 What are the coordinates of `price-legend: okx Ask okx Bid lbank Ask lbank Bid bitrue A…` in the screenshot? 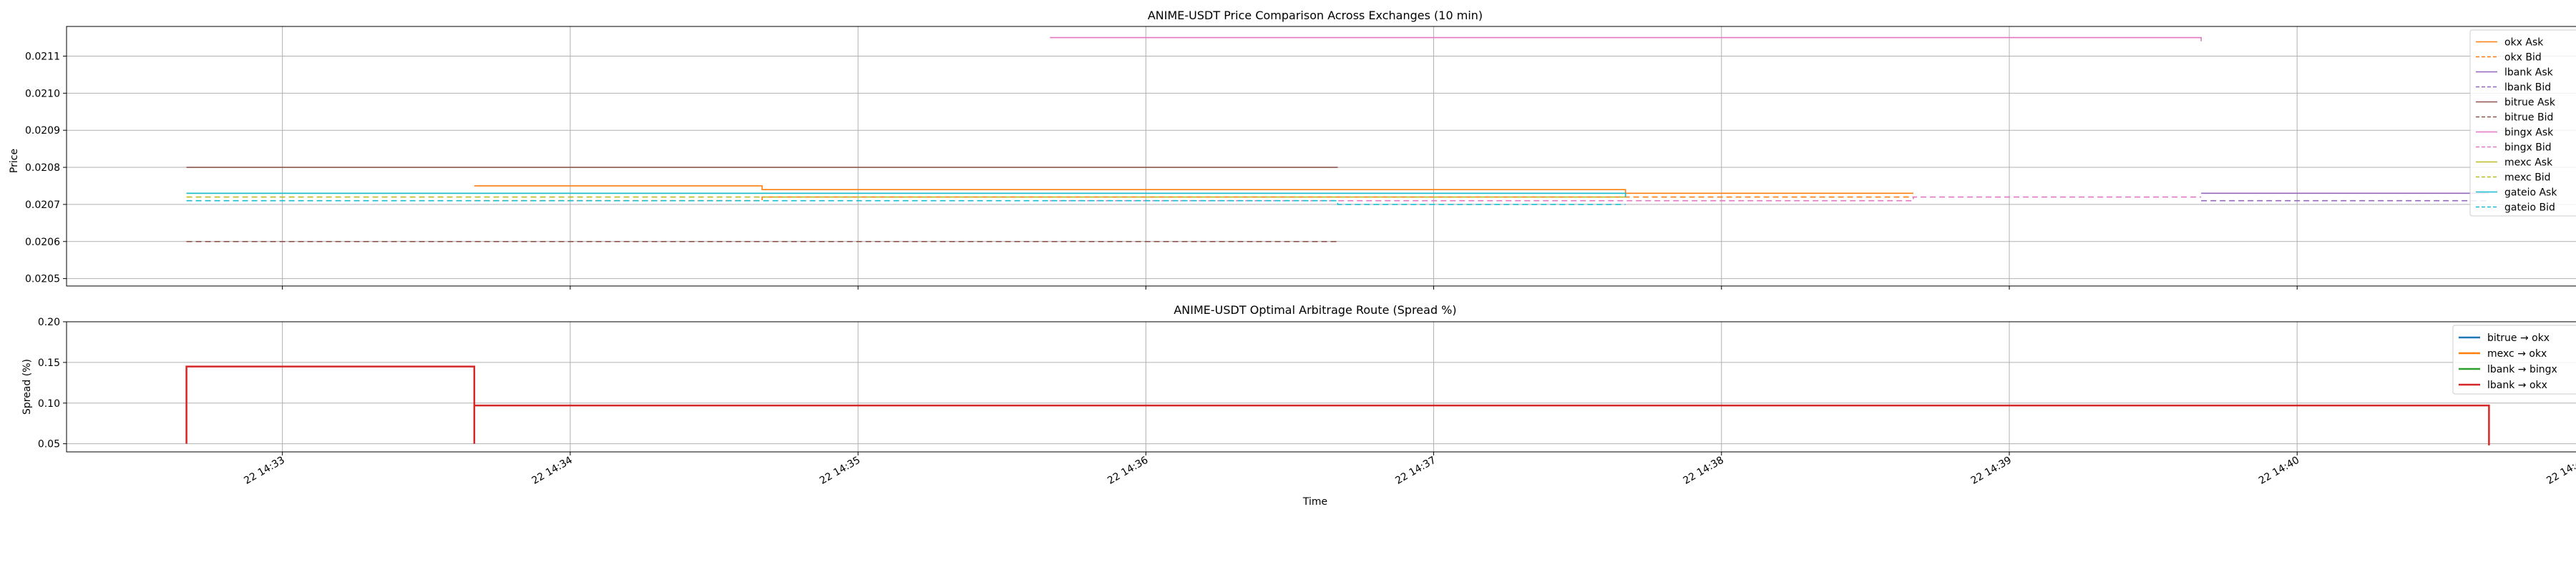 It's located at (2522, 123).